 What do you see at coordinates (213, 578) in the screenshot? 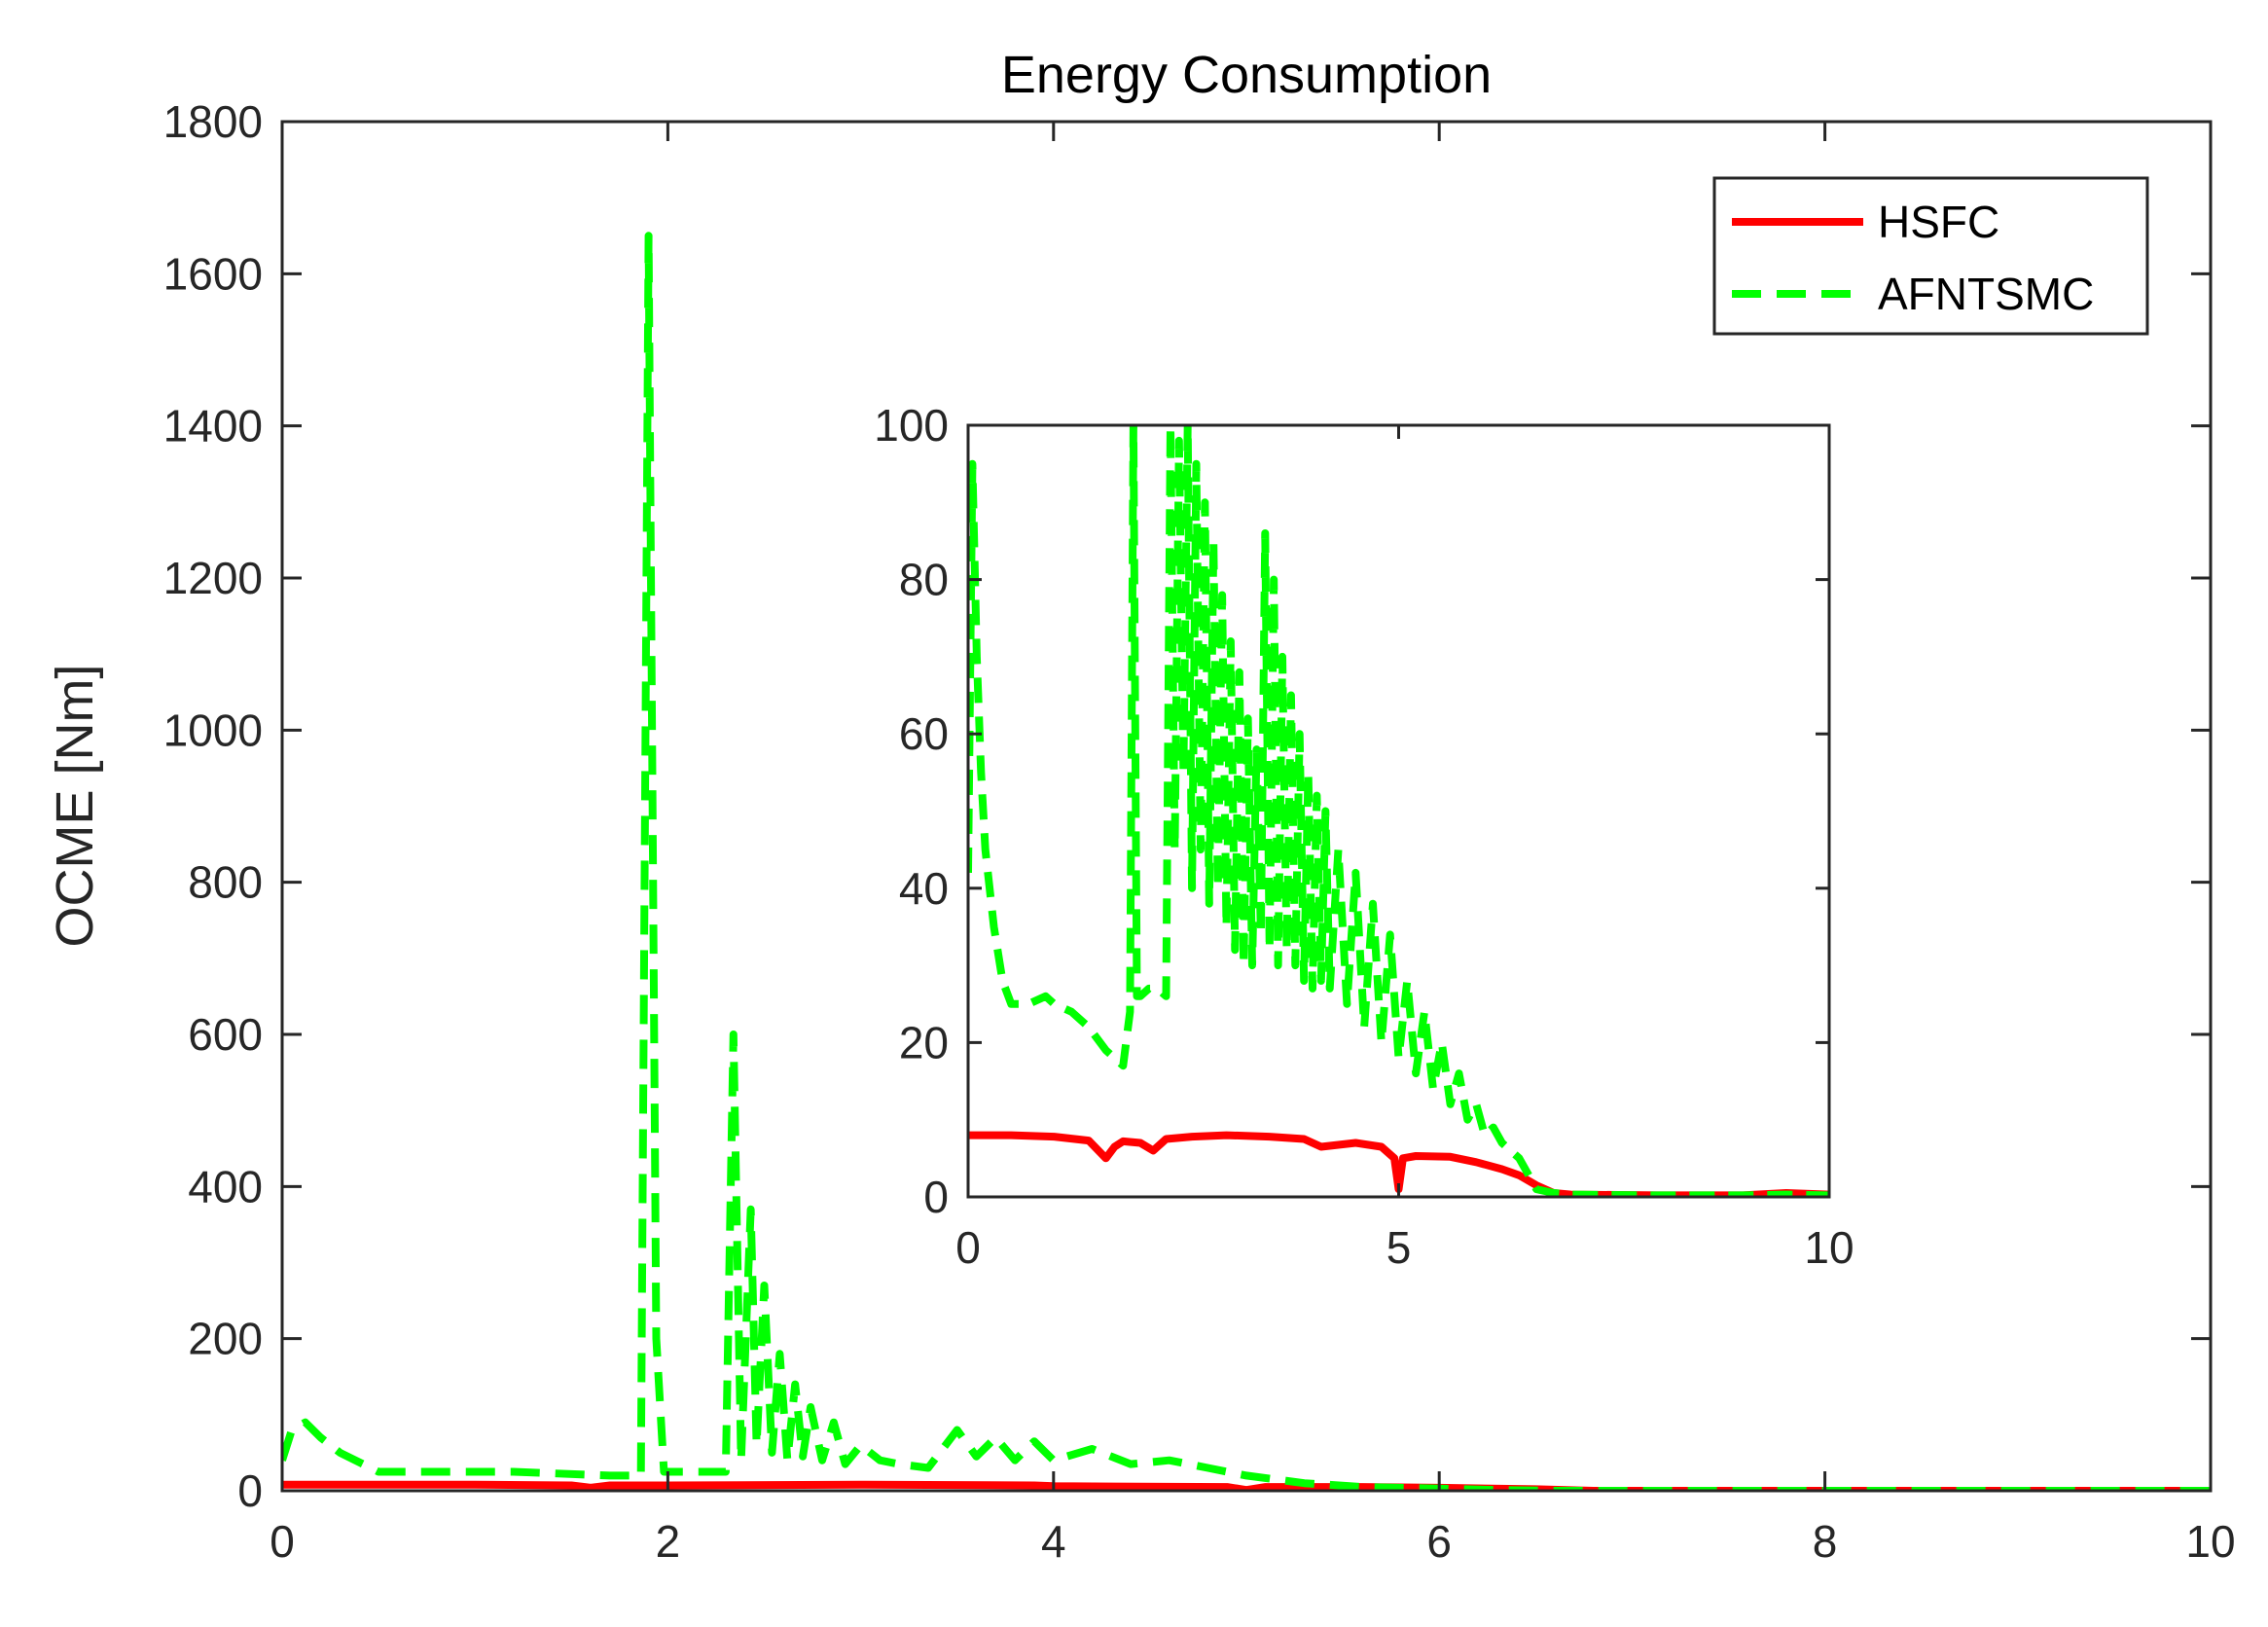
I see `main-ytick-label: 1200` at bounding box center [213, 578].